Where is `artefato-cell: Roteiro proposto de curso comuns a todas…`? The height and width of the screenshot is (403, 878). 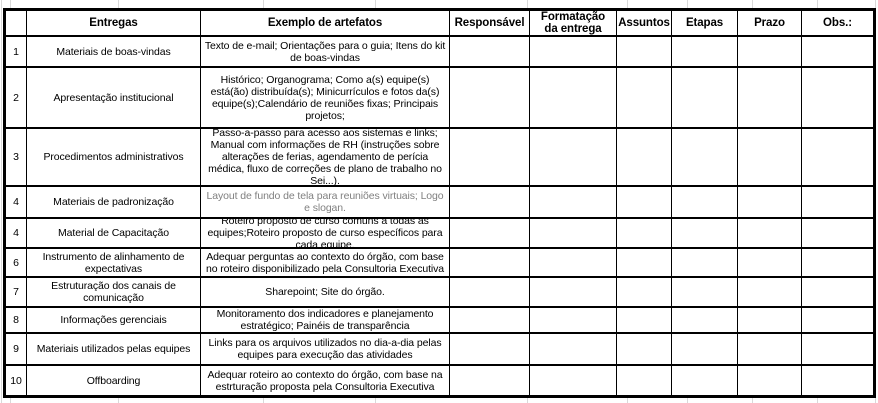 artefato-cell: Roteiro proposto de curso comuns a todas… is located at coordinates (325, 233).